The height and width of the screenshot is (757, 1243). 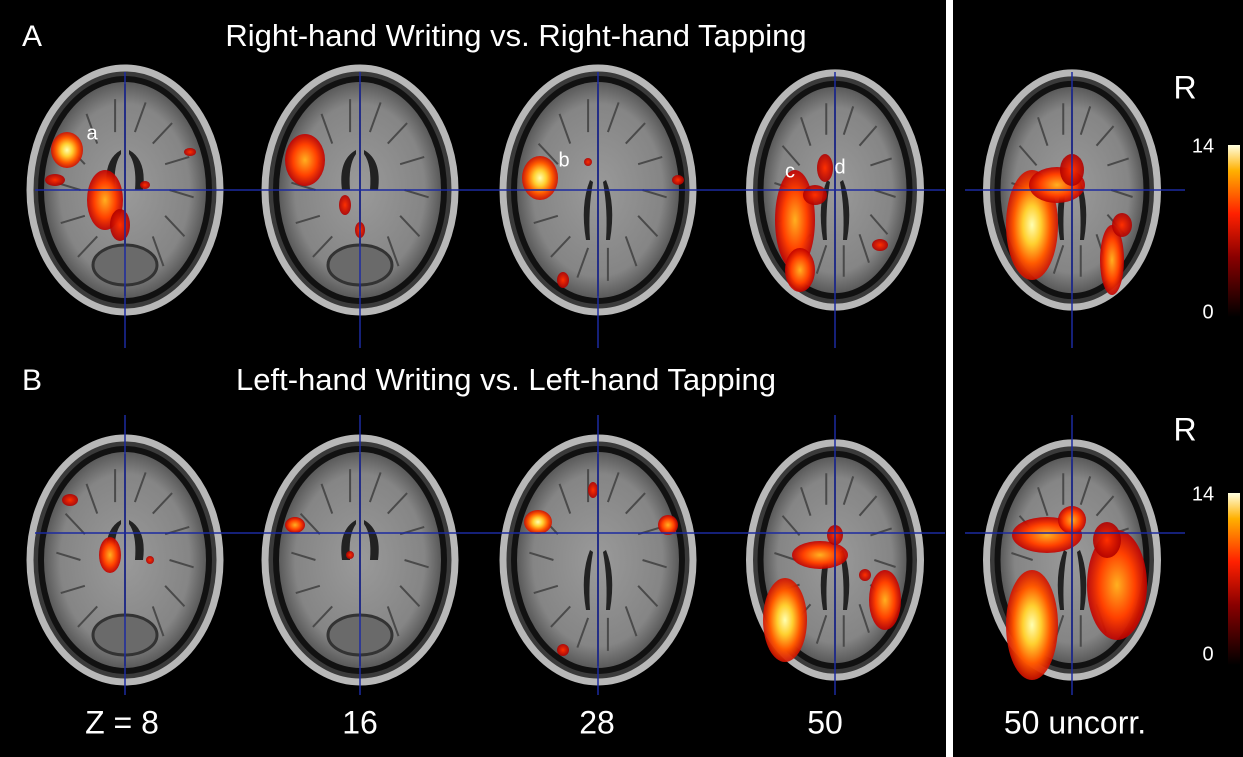 I want to click on panel-letter: B, so click(x=32, y=380).